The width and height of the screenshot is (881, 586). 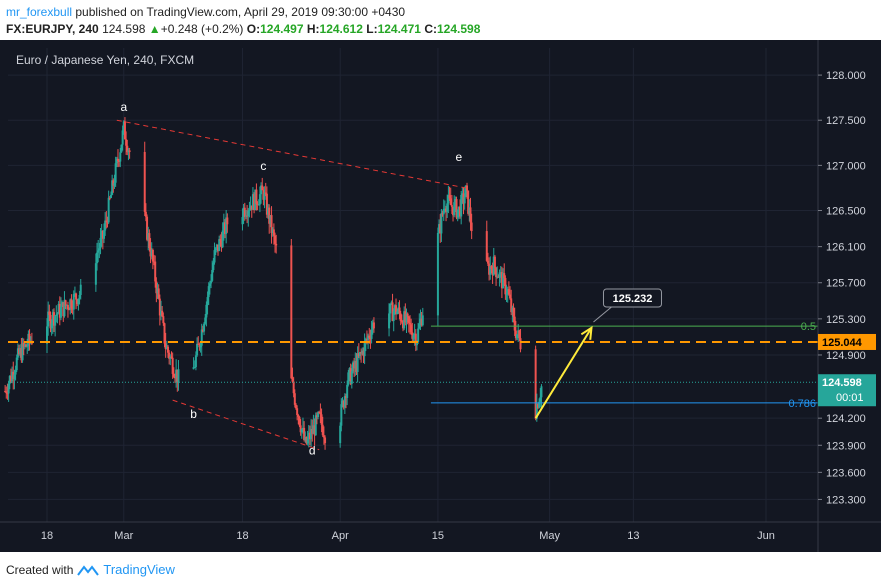 I want to click on open-value: 124.497, so click(x=282, y=29).